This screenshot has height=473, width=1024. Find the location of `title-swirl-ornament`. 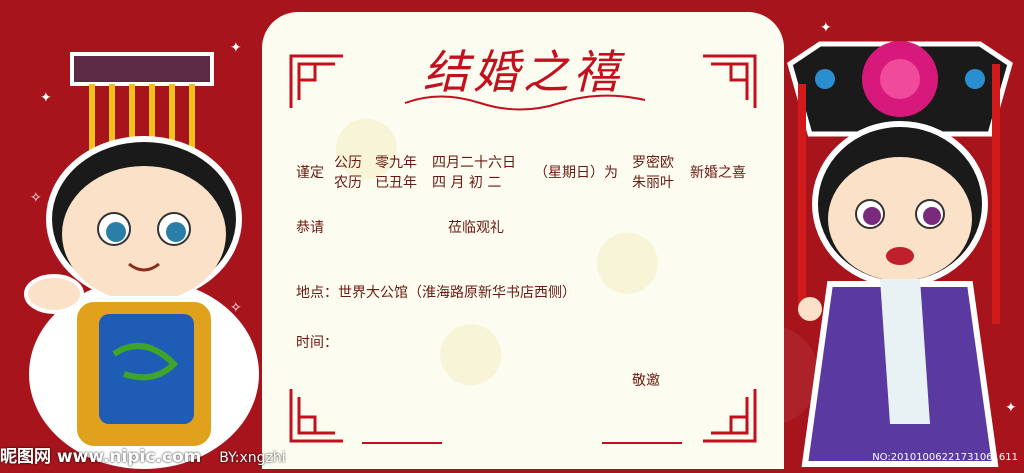

title-swirl-ornament is located at coordinates (525, 102).